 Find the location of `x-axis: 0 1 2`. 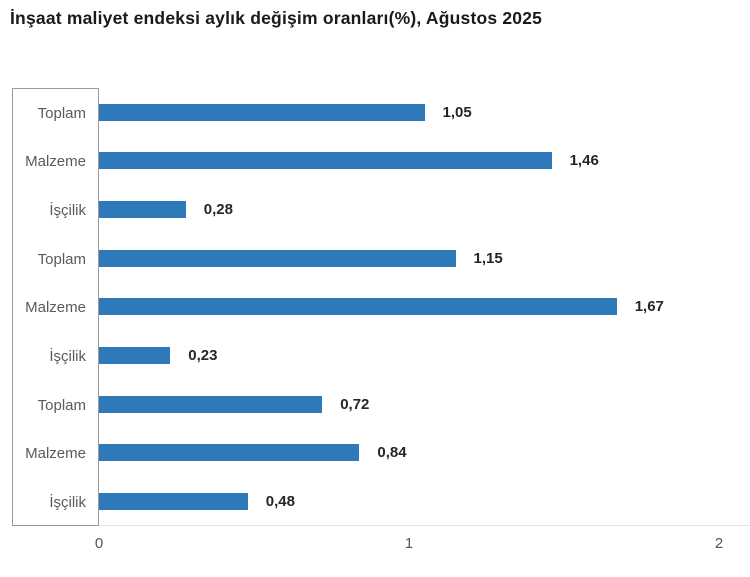

x-axis: 0 1 2 is located at coordinates (381, 544).